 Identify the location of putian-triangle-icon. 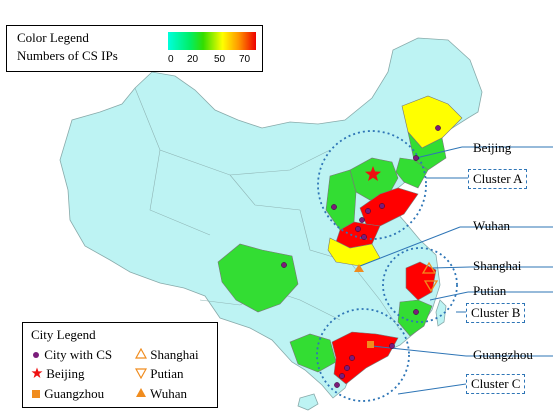
(431, 286).